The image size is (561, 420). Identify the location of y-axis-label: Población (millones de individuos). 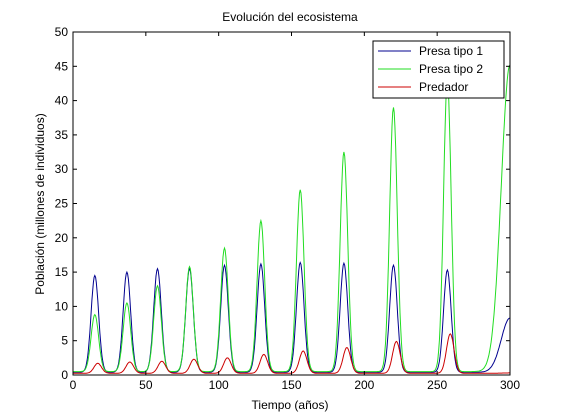
(40, 203).